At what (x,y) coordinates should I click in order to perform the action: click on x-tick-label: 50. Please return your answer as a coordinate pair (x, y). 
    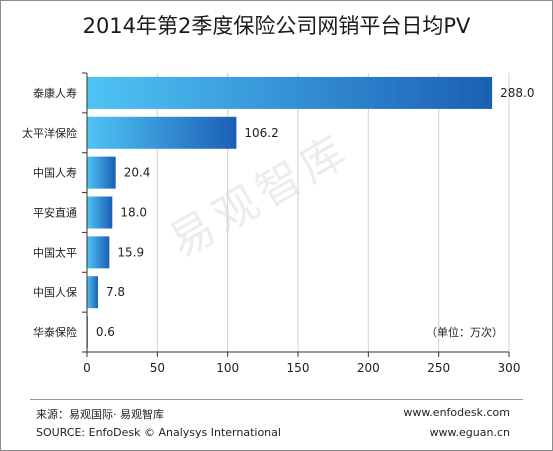
    Looking at the image, I should click on (157, 368).